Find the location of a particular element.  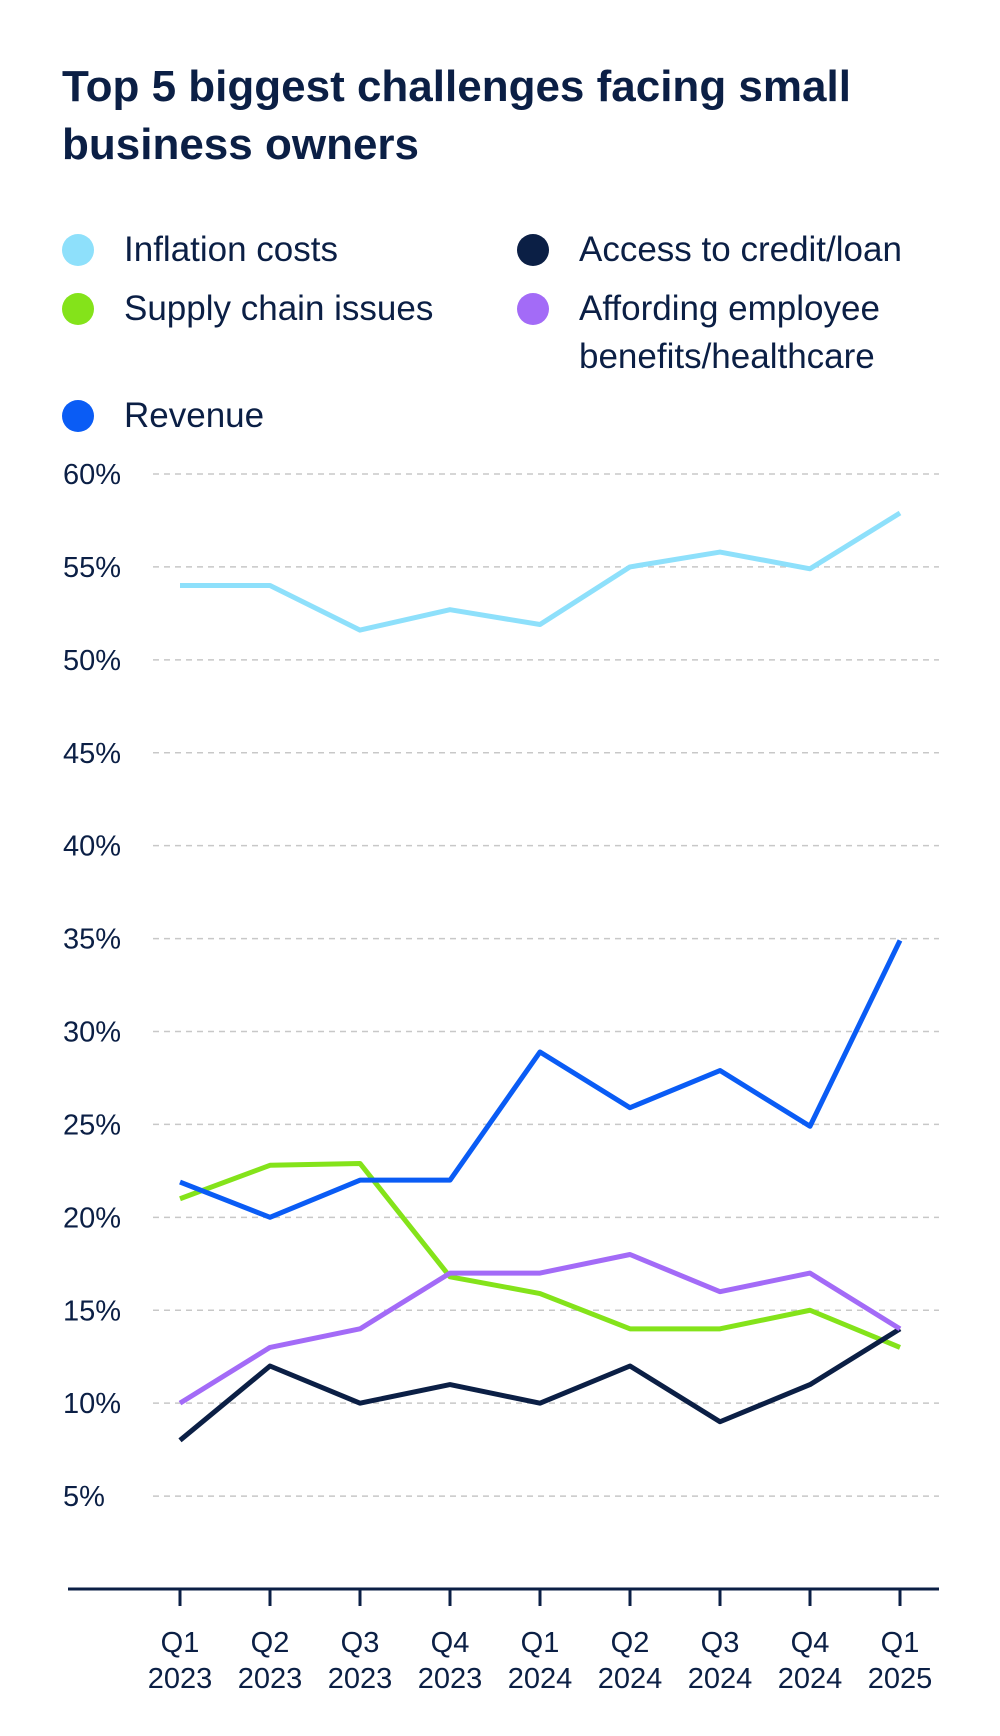

x-tick-label: Q1 2023 is located at coordinates (180, 1661).